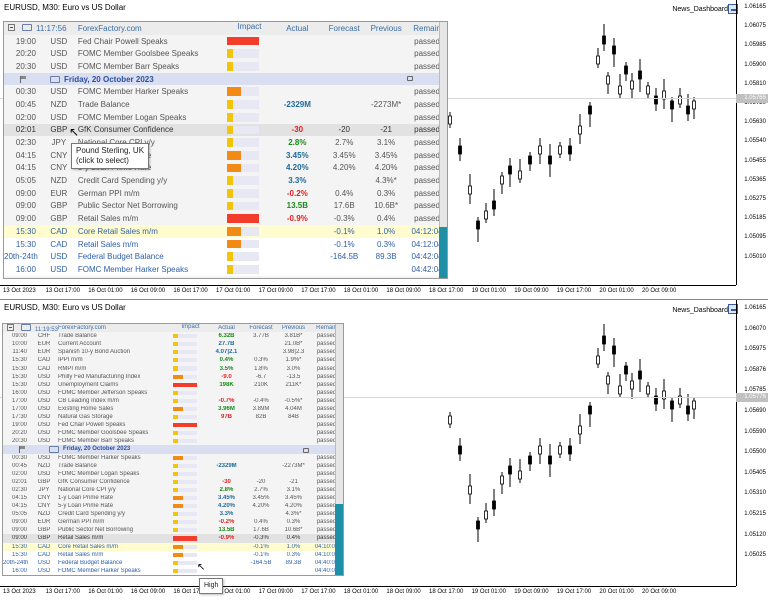  Describe the element at coordinates (80, 344) in the screenshot. I see `event-title: Current Account` at that location.